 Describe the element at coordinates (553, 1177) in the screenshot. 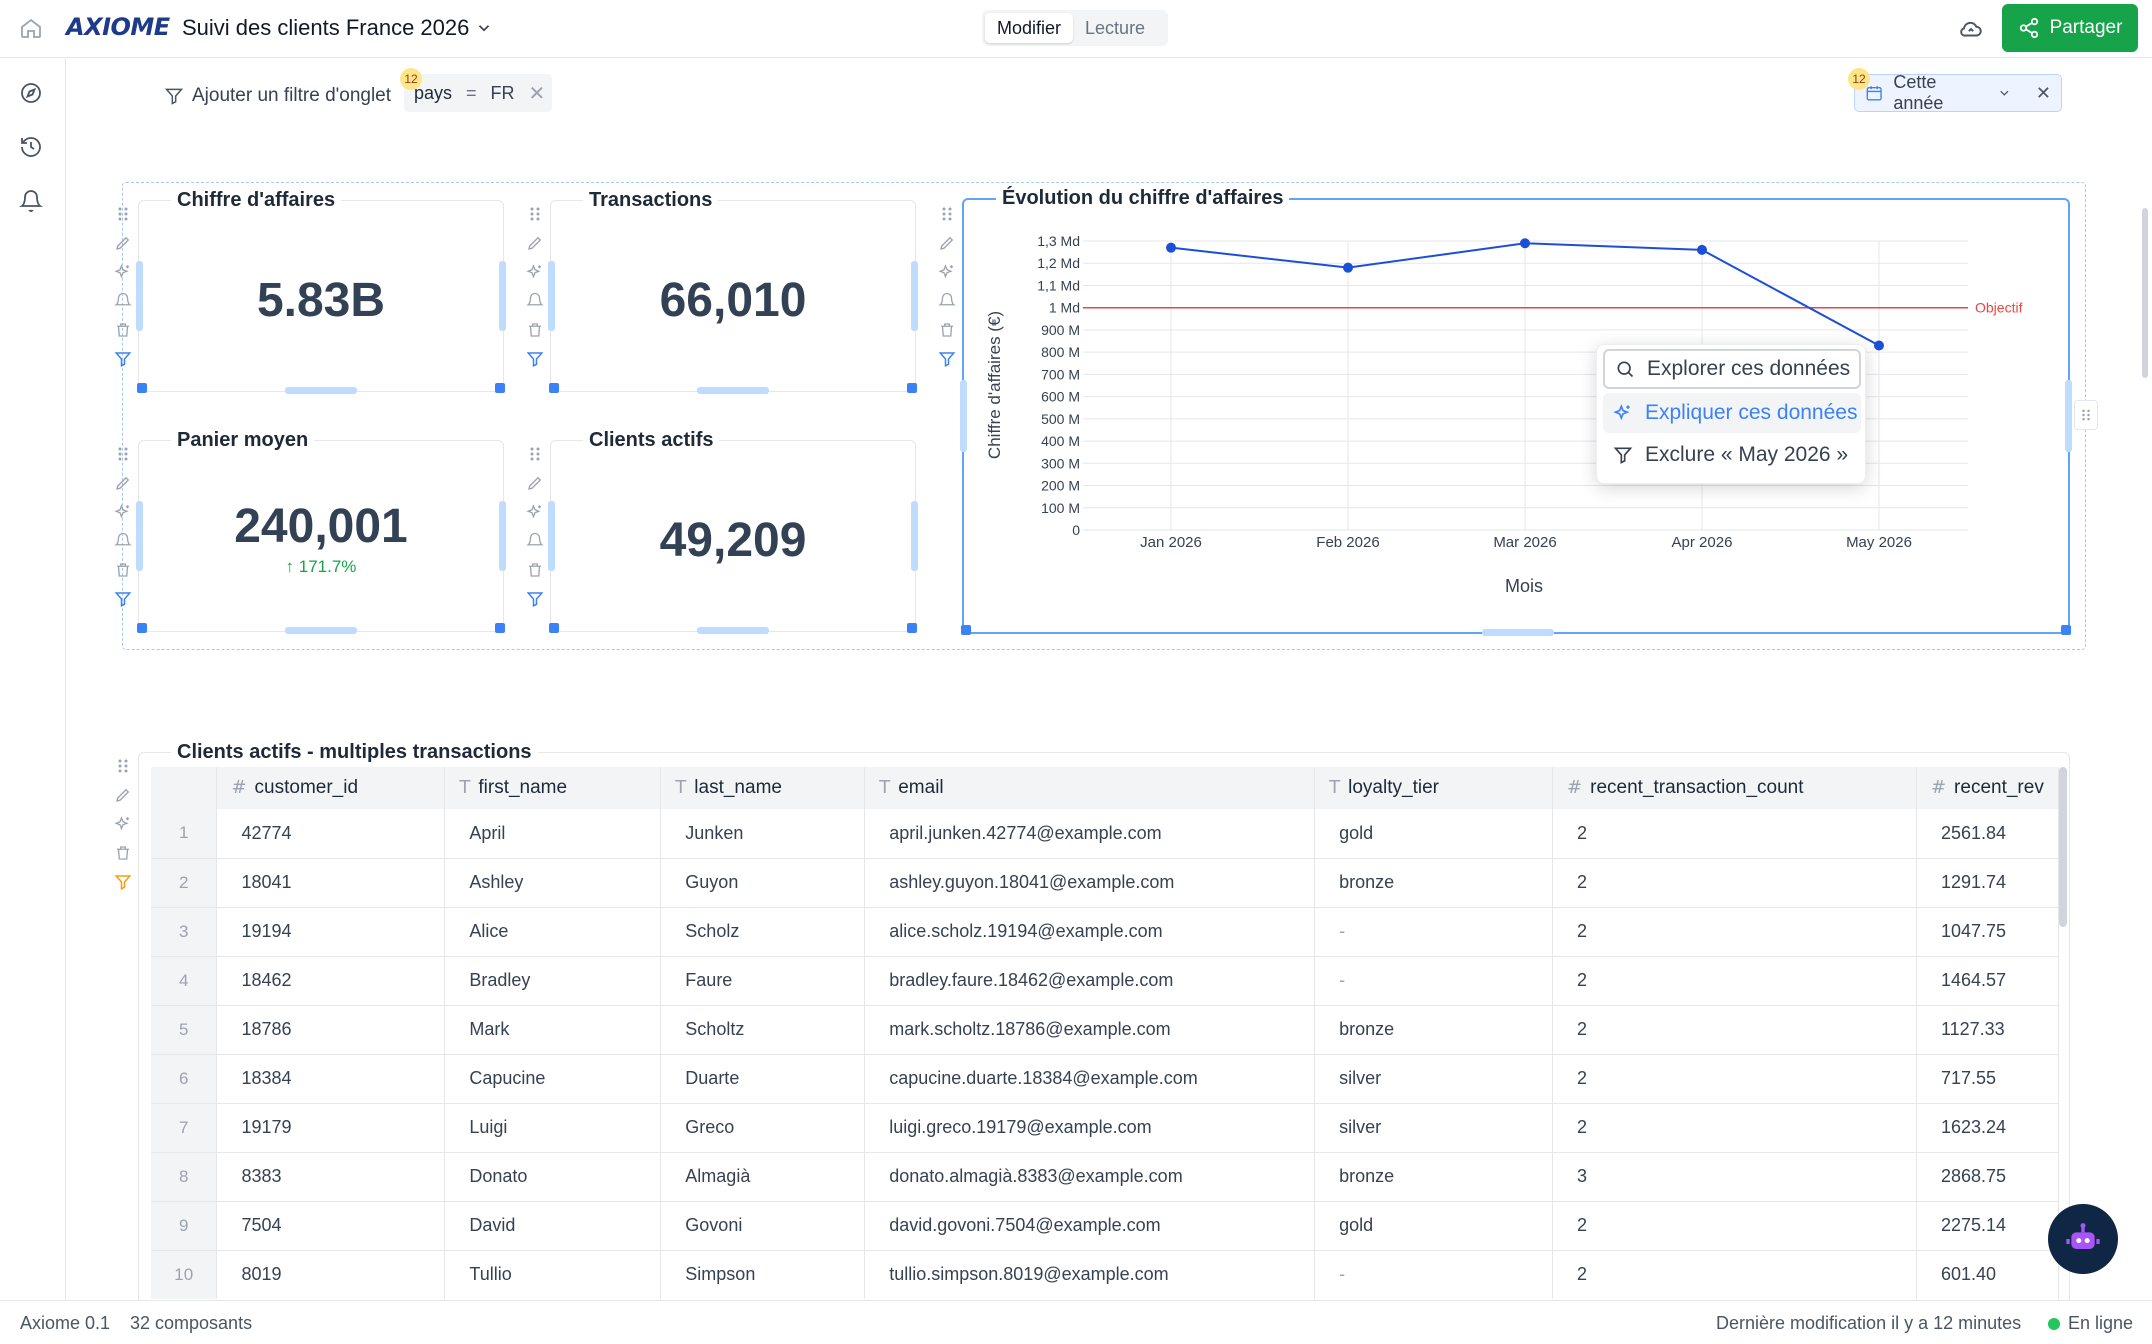

I see `table-cell: Donato` at that location.